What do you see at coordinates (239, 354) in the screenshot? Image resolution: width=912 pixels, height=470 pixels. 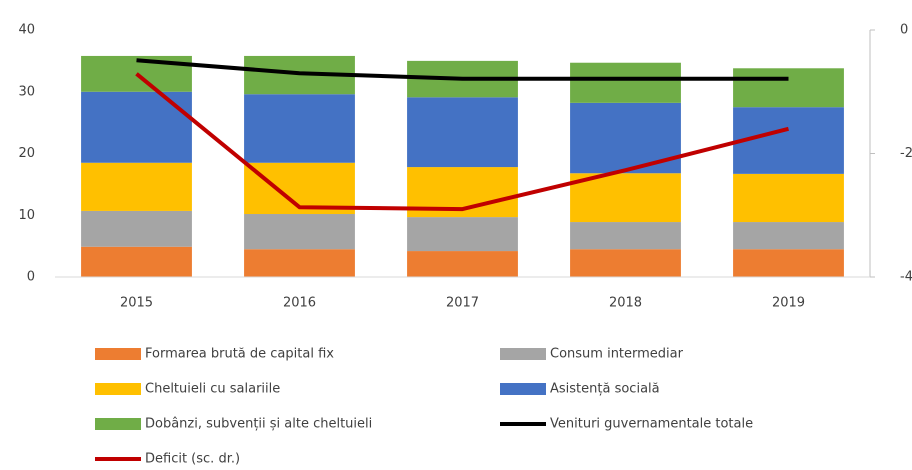 I see `legend-label: Formarea brută de capital fix` at bounding box center [239, 354].